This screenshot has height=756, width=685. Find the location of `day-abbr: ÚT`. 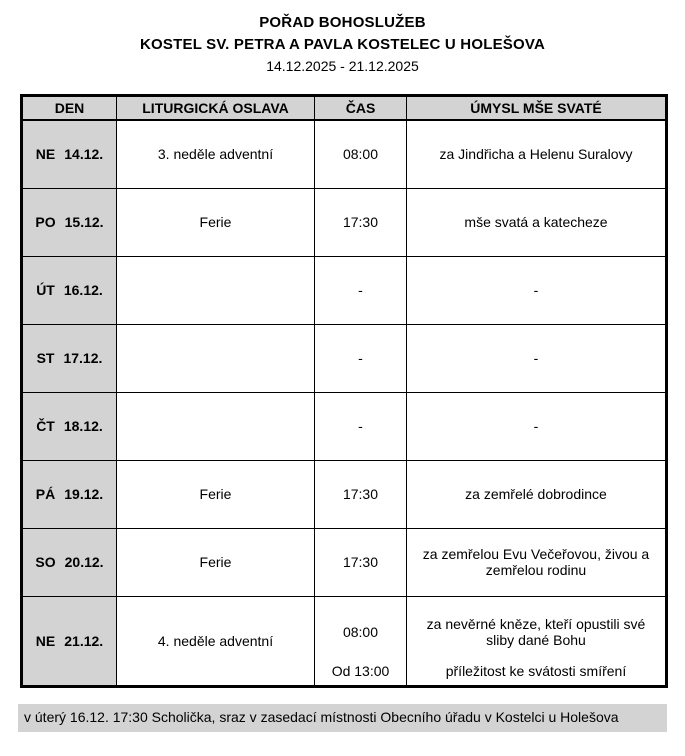

day-abbr: ÚT is located at coordinates (45, 290).